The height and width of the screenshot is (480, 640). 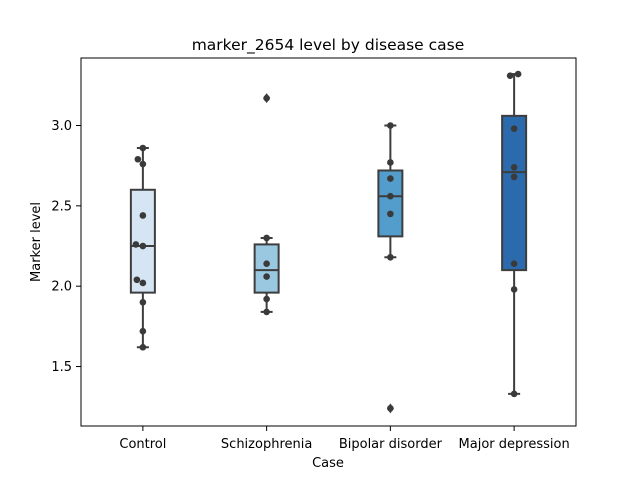 I want to click on y-tick-label: 2.0, so click(x=61, y=287).